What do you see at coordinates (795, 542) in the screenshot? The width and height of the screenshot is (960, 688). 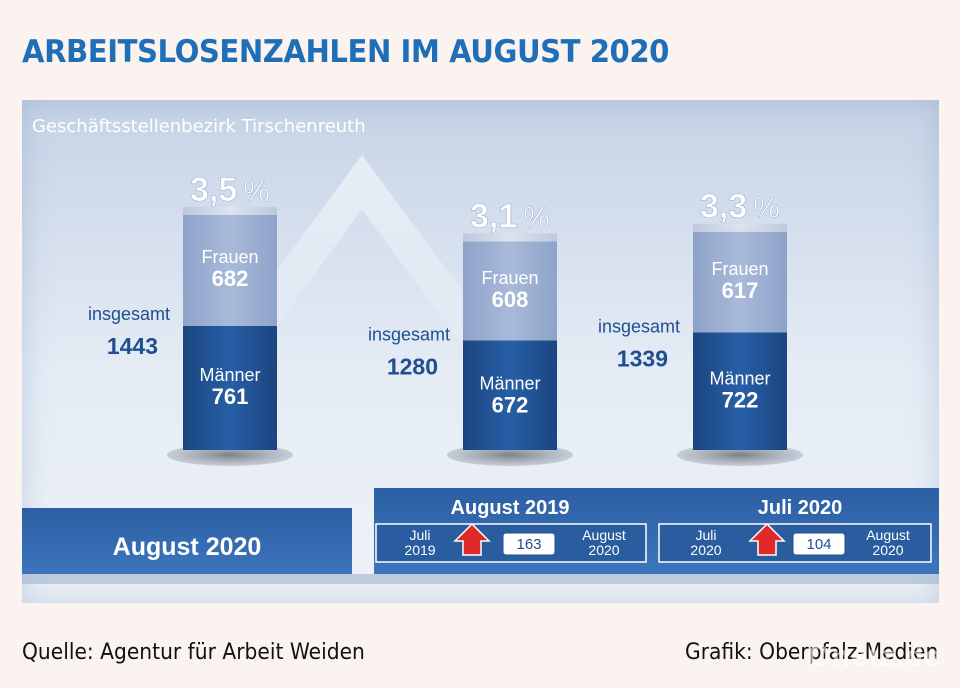 I see `comparison-box-juli-2020: Juli 2020 104 August 2020` at bounding box center [795, 542].